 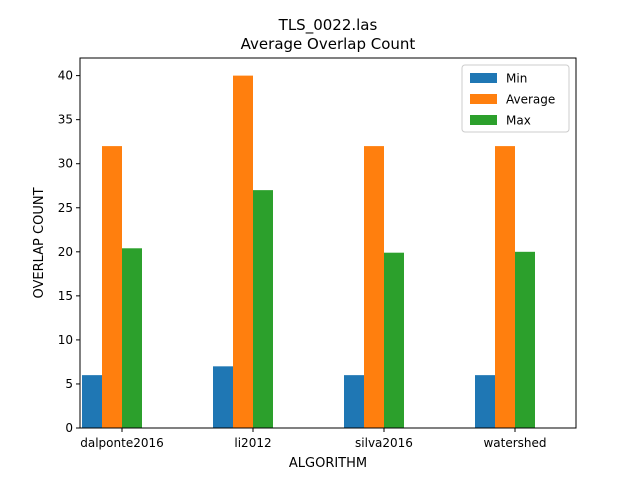 I want to click on legend-swatch-min, so click(x=483, y=78).